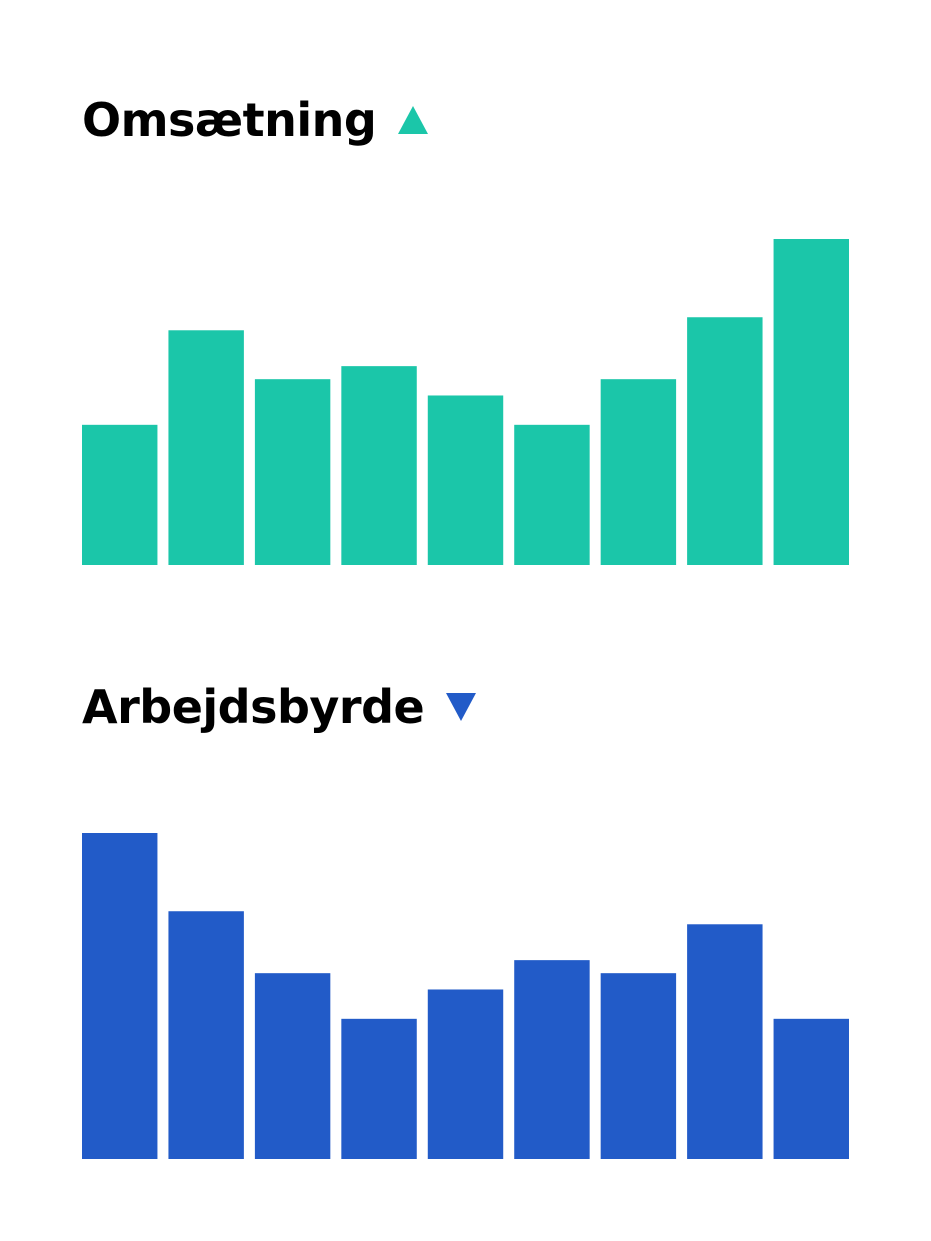 This screenshot has width=931, height=1241. I want to click on triangle-up-icon, so click(413, 120).